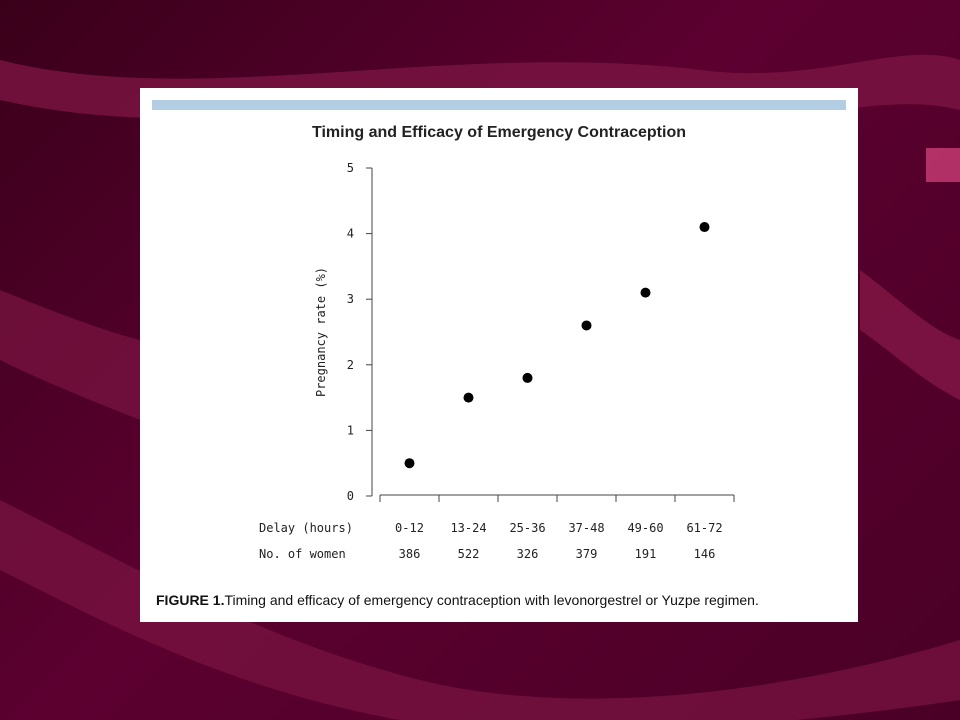 Image resolution: width=960 pixels, height=720 pixels. I want to click on women-count-label: 379, so click(587, 554).